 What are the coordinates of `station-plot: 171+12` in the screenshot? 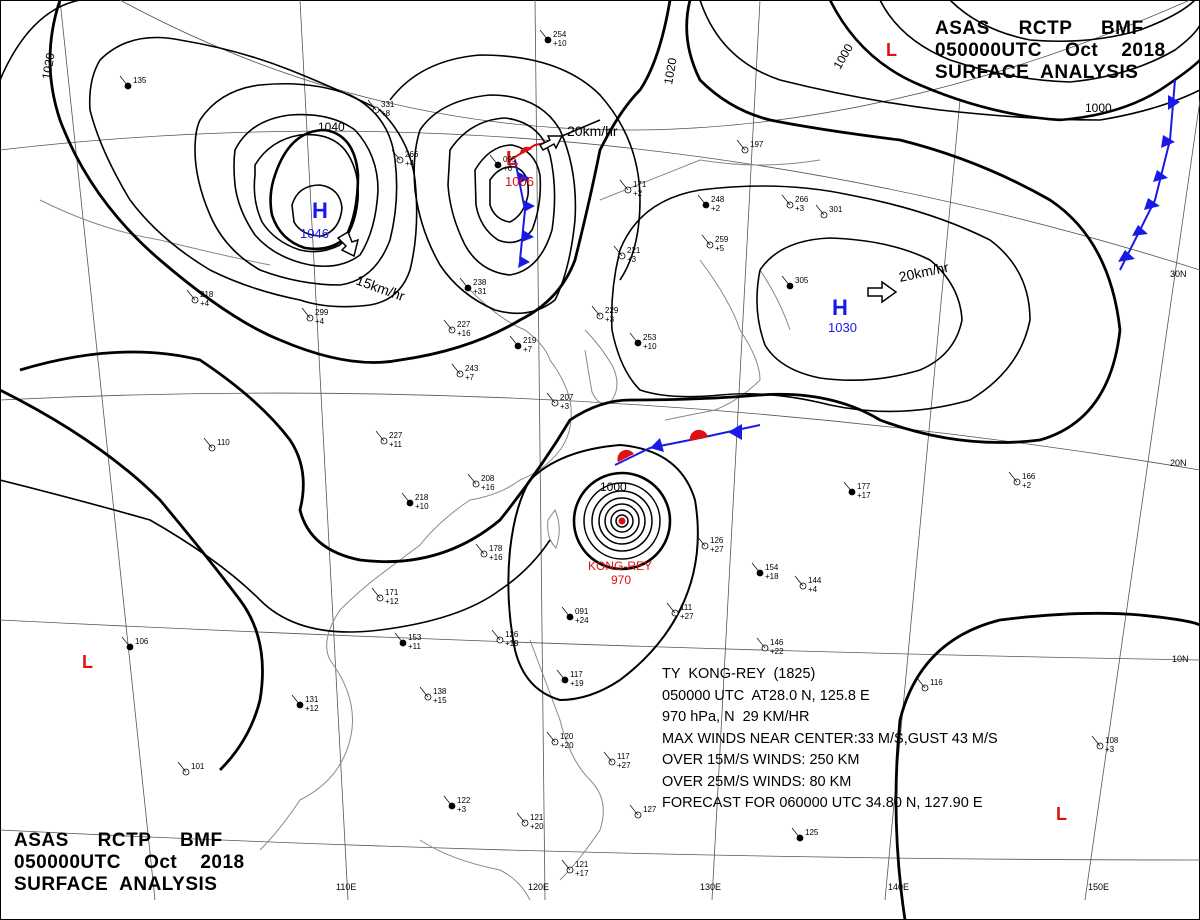 It's located at (385, 596).